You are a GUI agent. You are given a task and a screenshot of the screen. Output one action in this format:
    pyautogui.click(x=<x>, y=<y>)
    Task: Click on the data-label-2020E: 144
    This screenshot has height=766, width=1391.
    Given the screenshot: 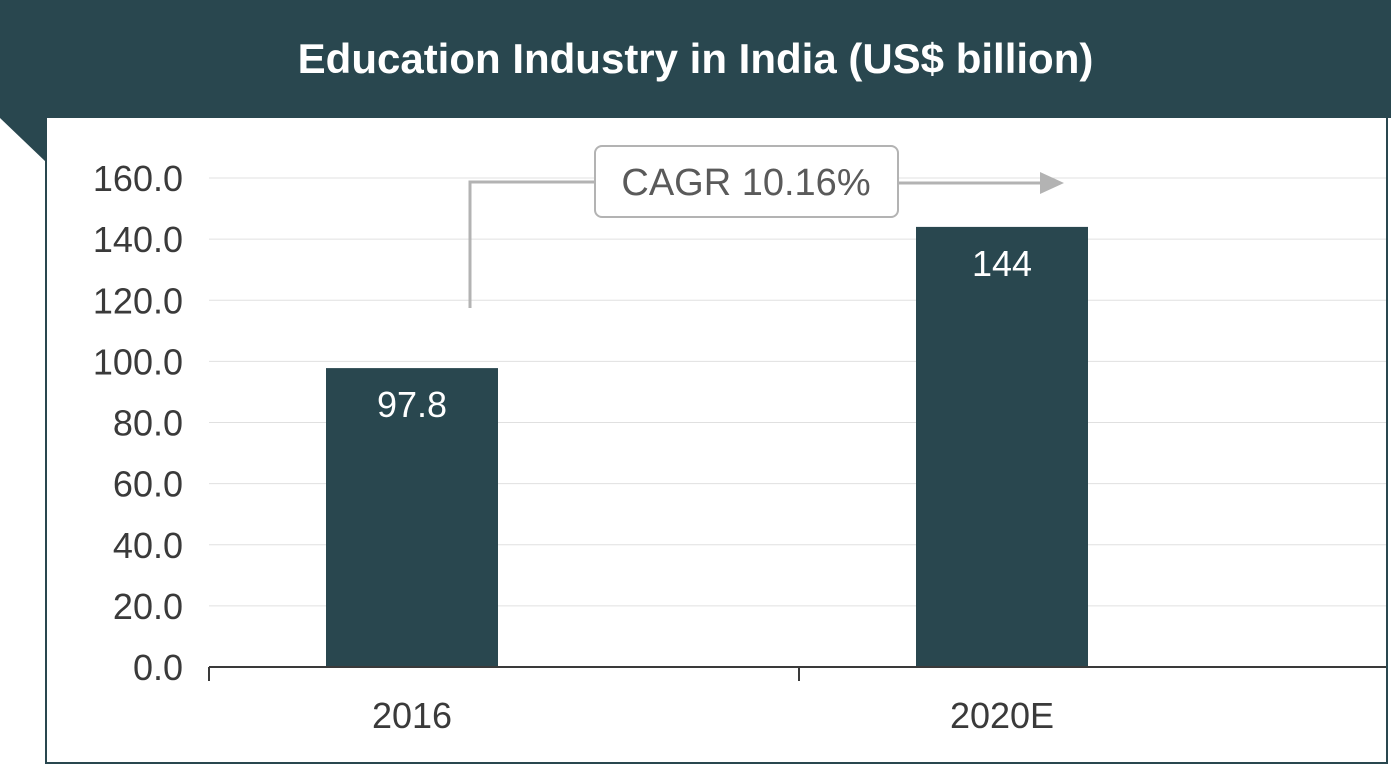 What is the action you would take?
    pyautogui.click(x=1002, y=263)
    